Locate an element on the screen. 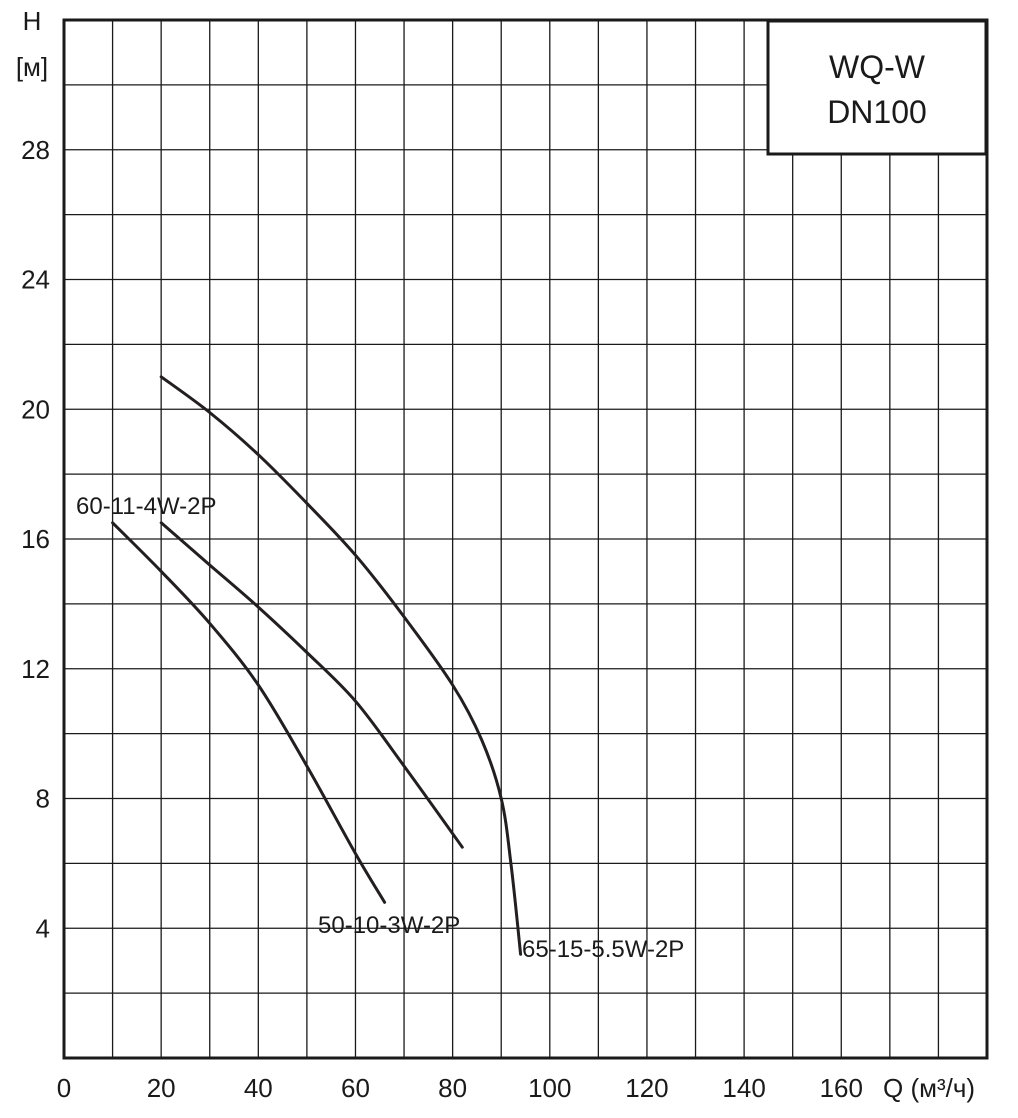 Image resolution: width=1018 pixels, height=1118 pixels. series-label-60-11-4w-2p: 60-11-4W-2P is located at coordinates (146, 506).